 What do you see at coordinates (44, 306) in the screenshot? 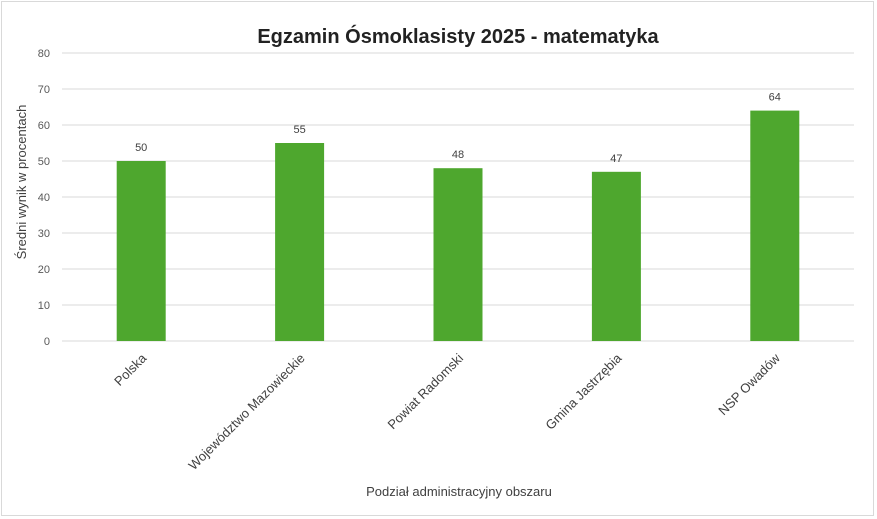
I see `y-tick-label: 10` at bounding box center [44, 306].